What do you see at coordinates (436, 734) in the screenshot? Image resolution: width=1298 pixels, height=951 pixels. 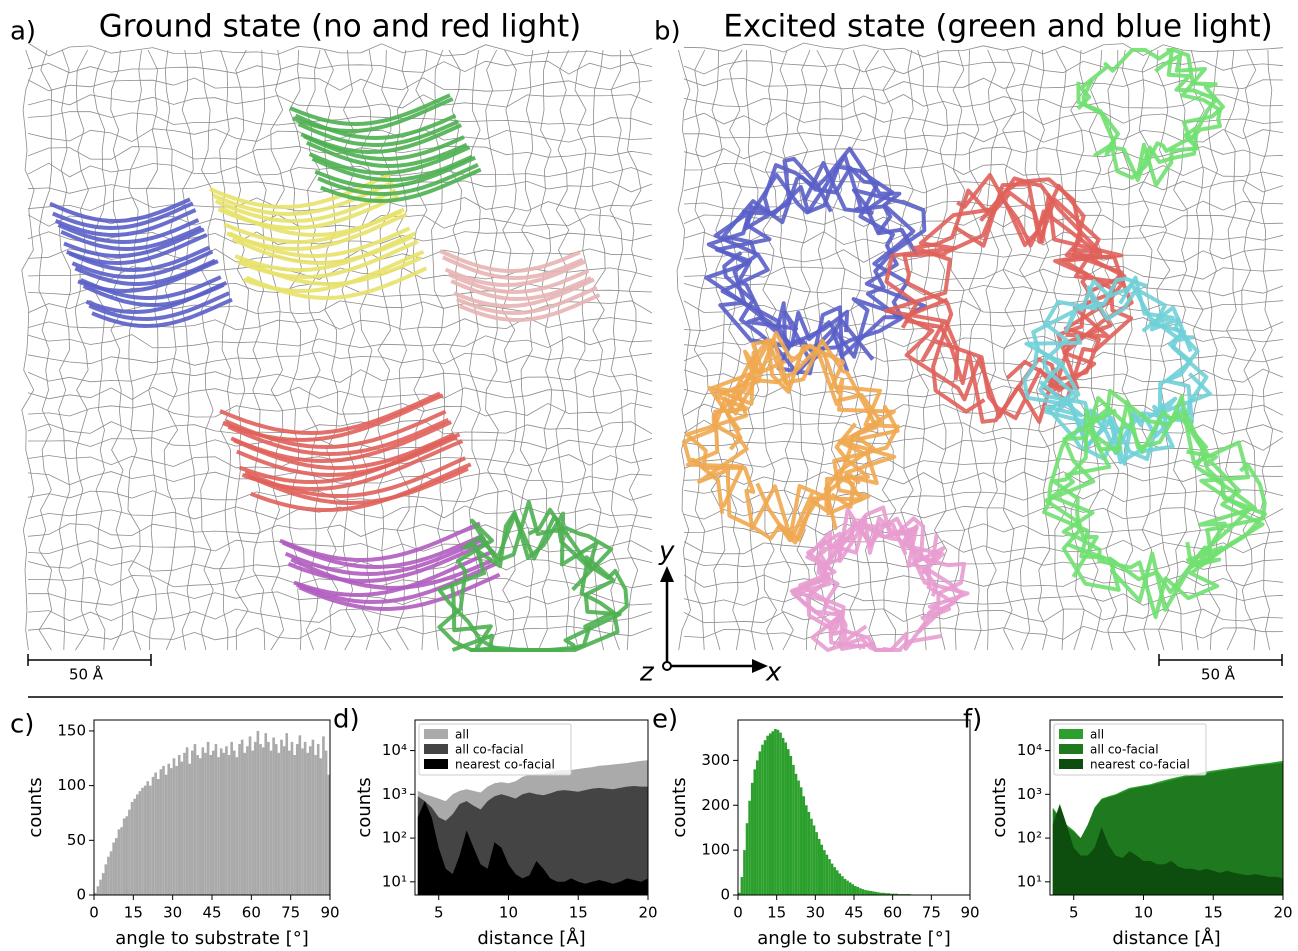 I see `legend-swatch` at bounding box center [436, 734].